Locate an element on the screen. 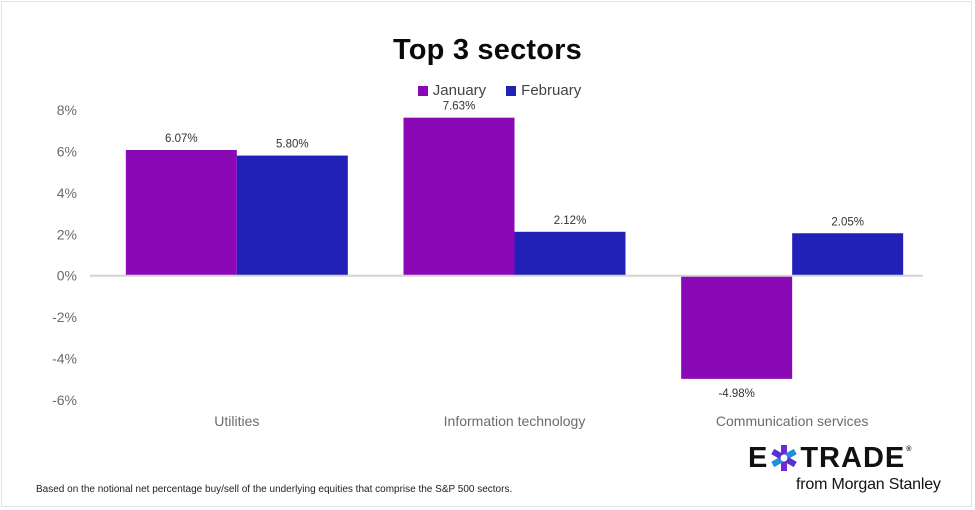 This screenshot has width=975, height=510. etrade-logo: E TRADE ® from Morgan Stanley is located at coordinates (848, 468).